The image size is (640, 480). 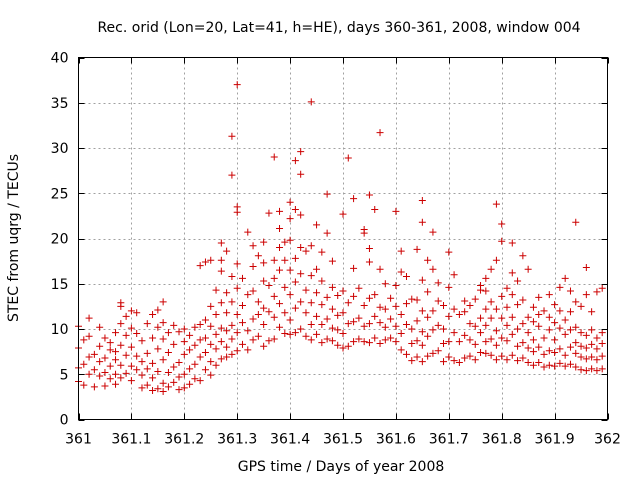 What do you see at coordinates (341, 467) in the screenshot?
I see `x-axis-label: GPS time / Days of year 2008` at bounding box center [341, 467].